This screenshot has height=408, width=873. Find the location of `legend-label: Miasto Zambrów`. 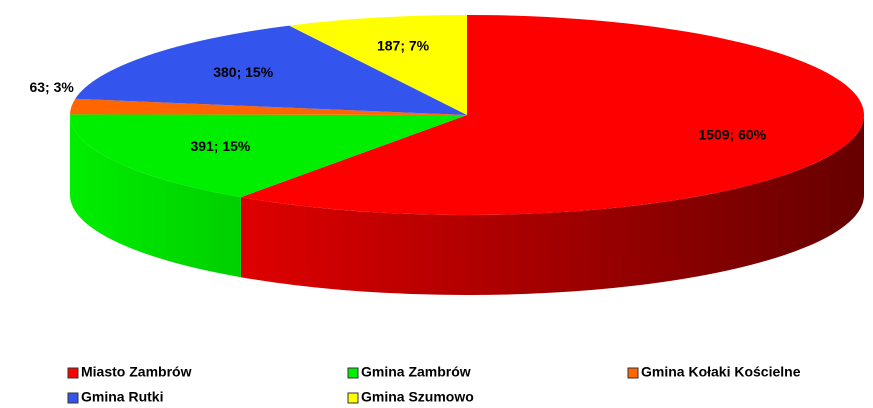

legend-label: Miasto Zambrów is located at coordinates (136, 372).